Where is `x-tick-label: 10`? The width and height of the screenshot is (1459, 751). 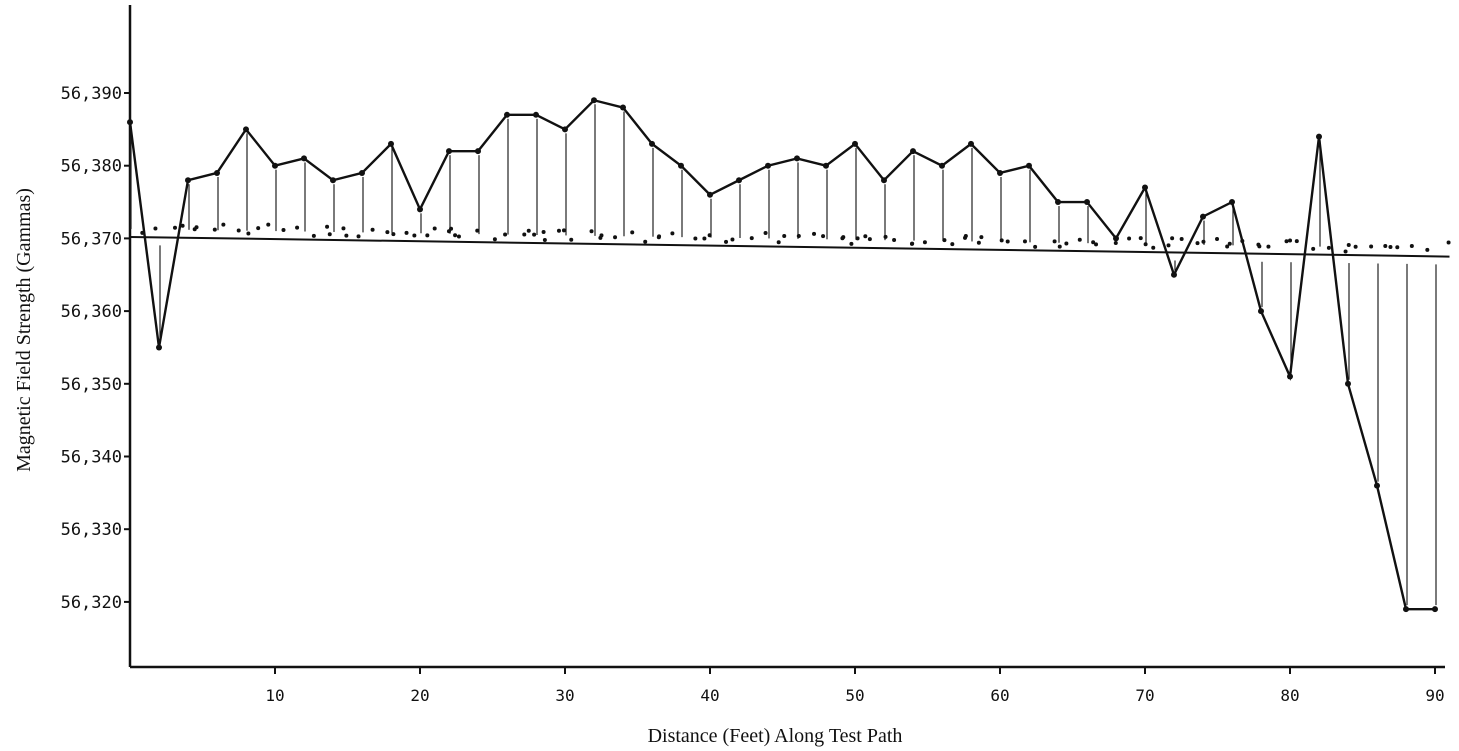
x-tick-label: 10 is located at coordinates (274, 695).